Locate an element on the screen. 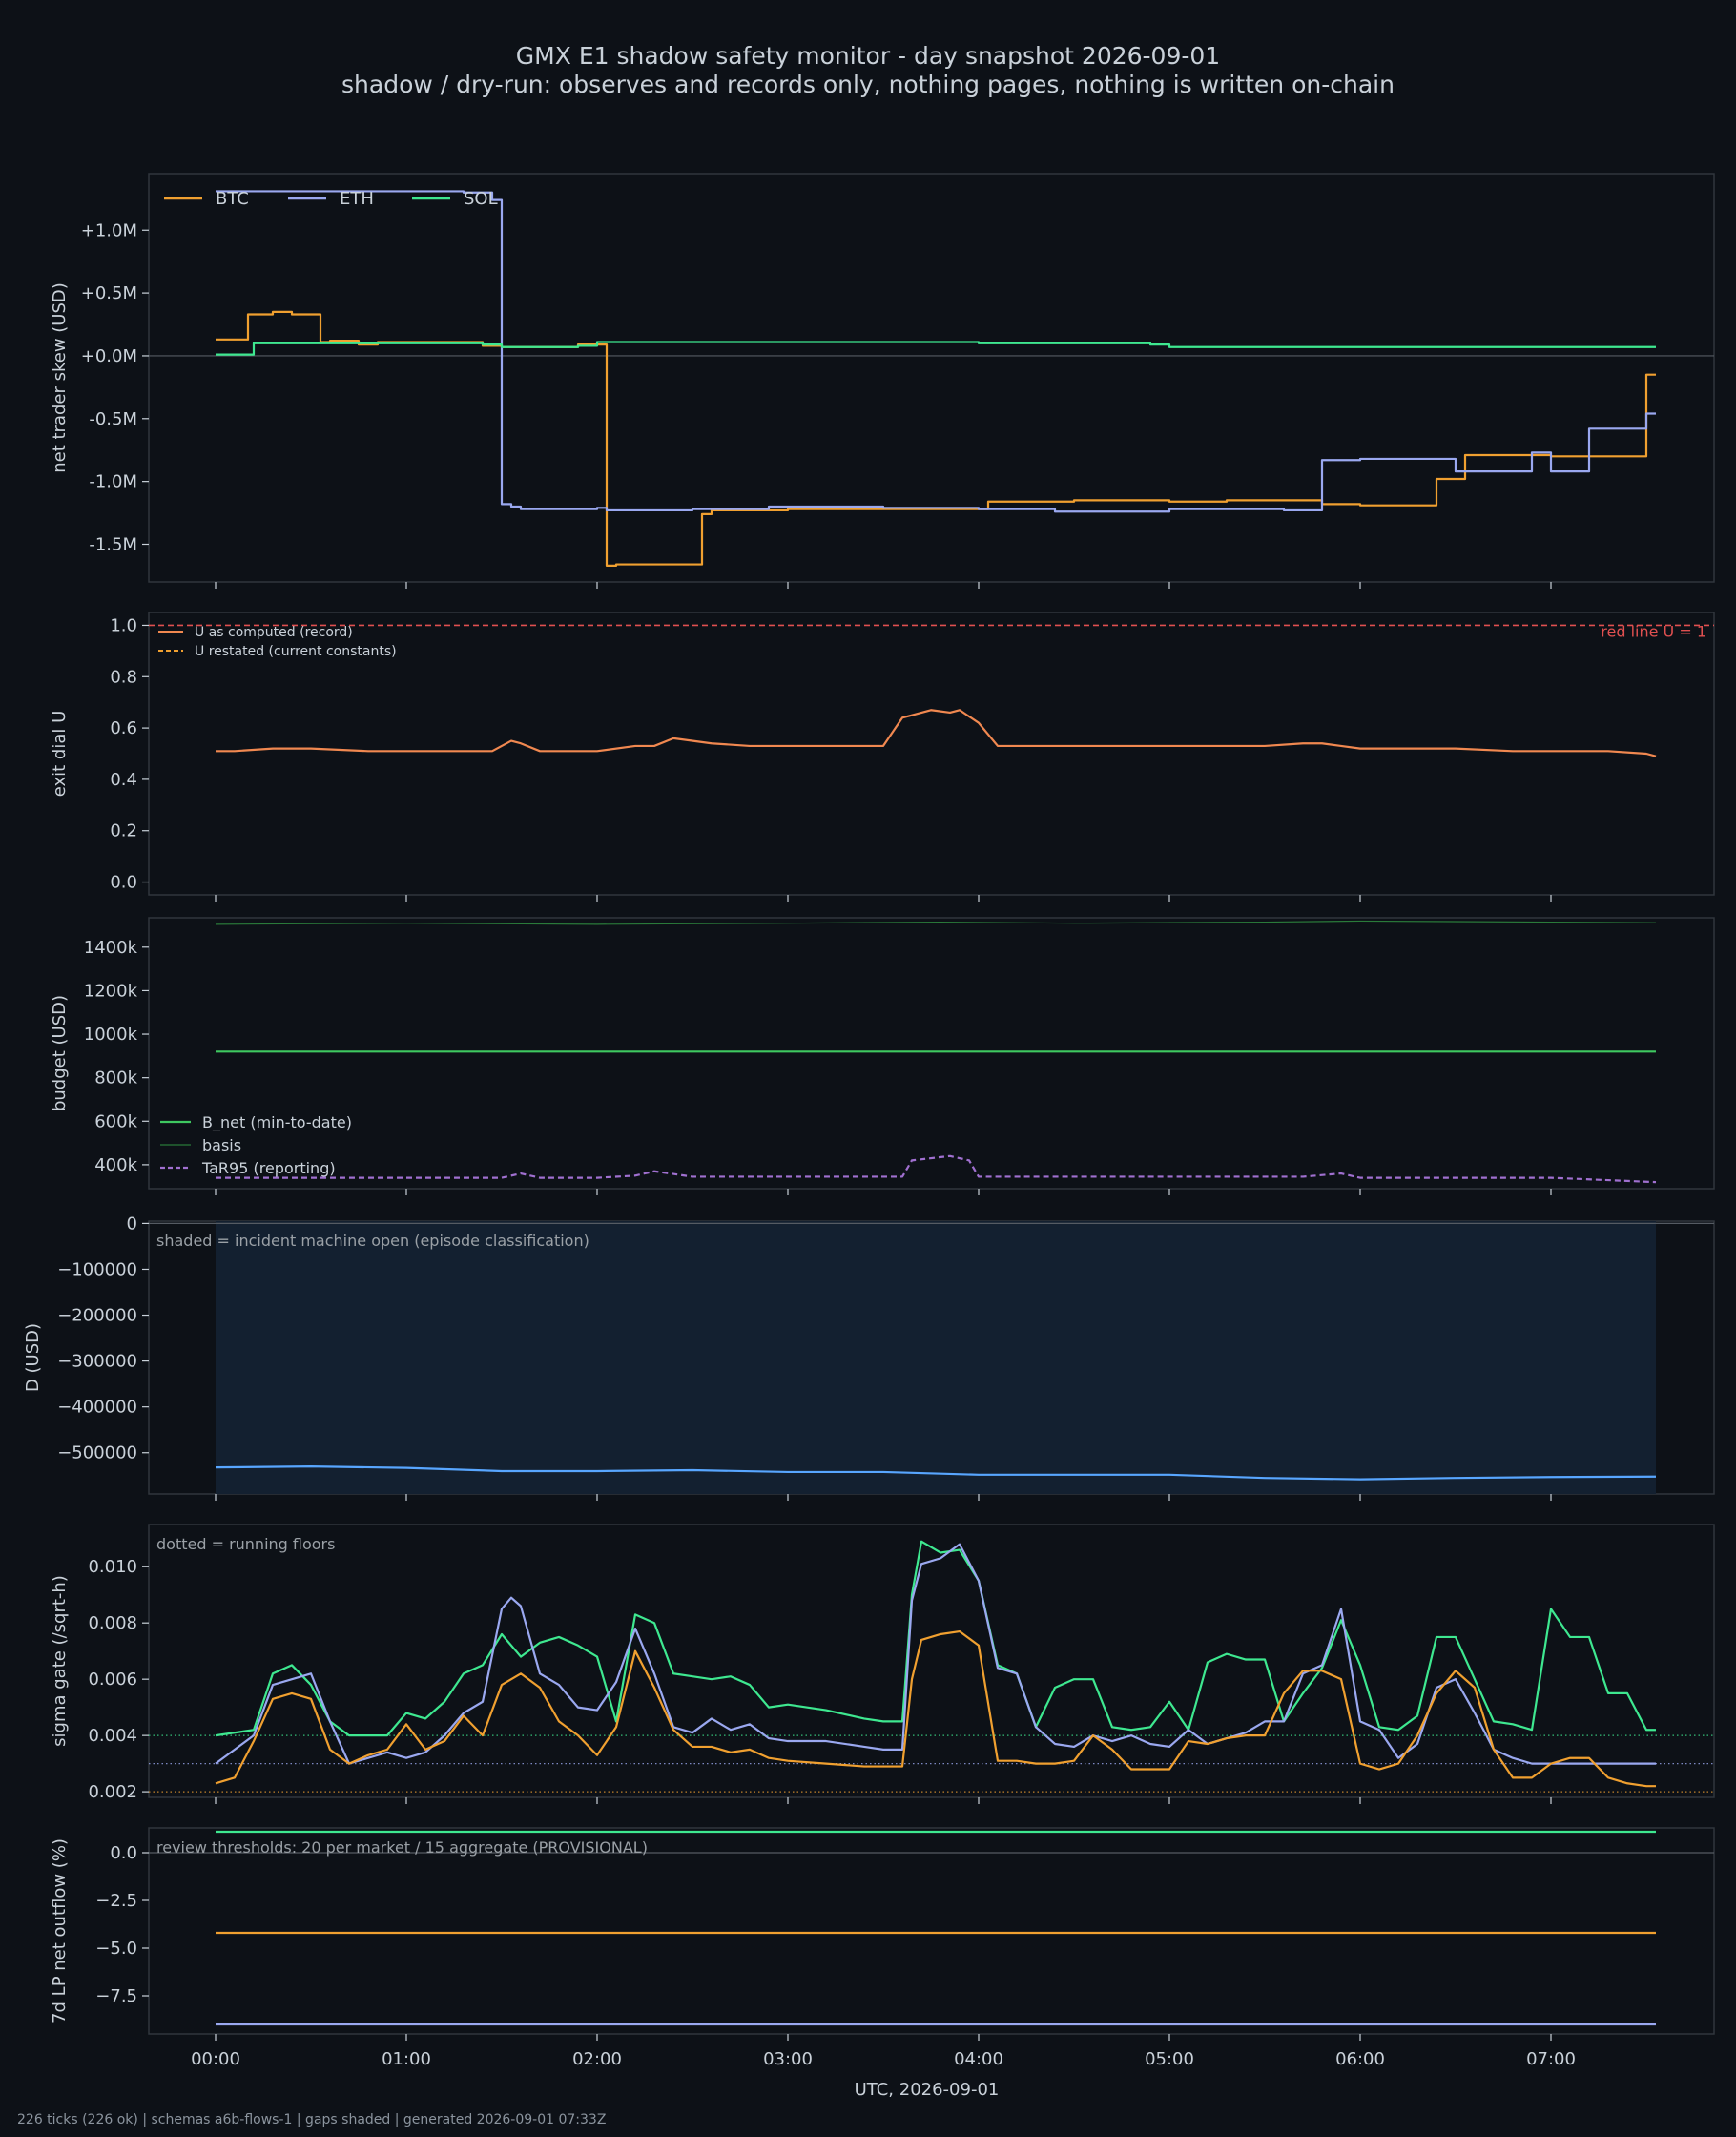 The image size is (1736, 2137). xtick-label: 04:00 is located at coordinates (978, 2059).